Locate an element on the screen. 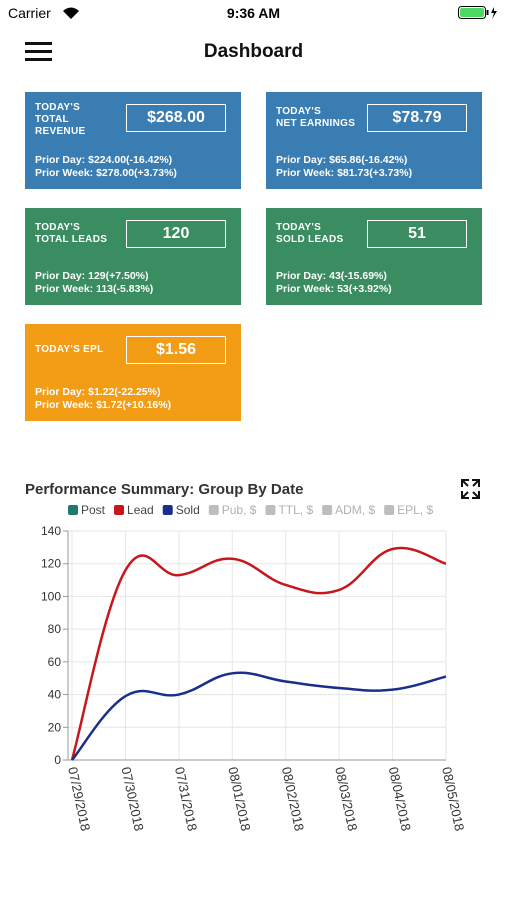 This screenshot has width=507, height=900. battery-icon is located at coordinates (477, 12).